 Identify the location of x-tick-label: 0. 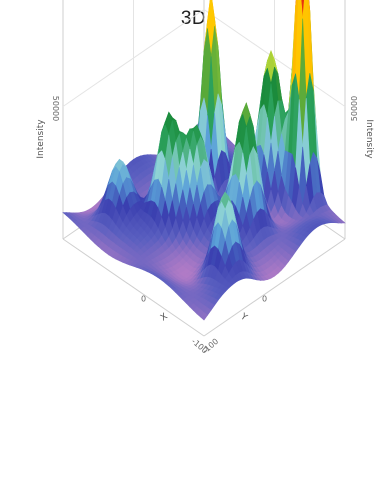
(143, 299).